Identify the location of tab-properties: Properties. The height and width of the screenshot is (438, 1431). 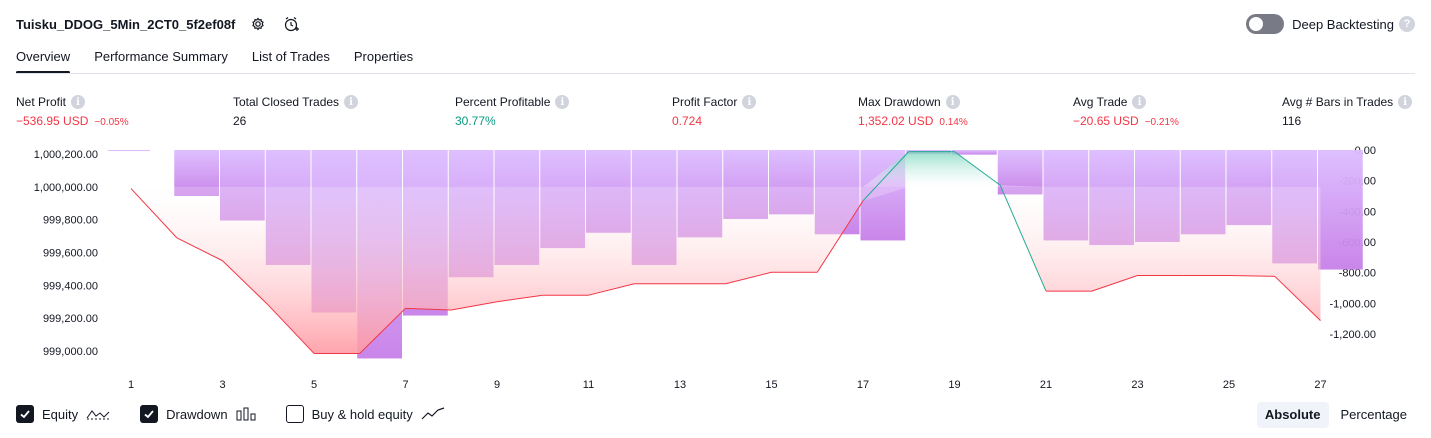
(383, 56).